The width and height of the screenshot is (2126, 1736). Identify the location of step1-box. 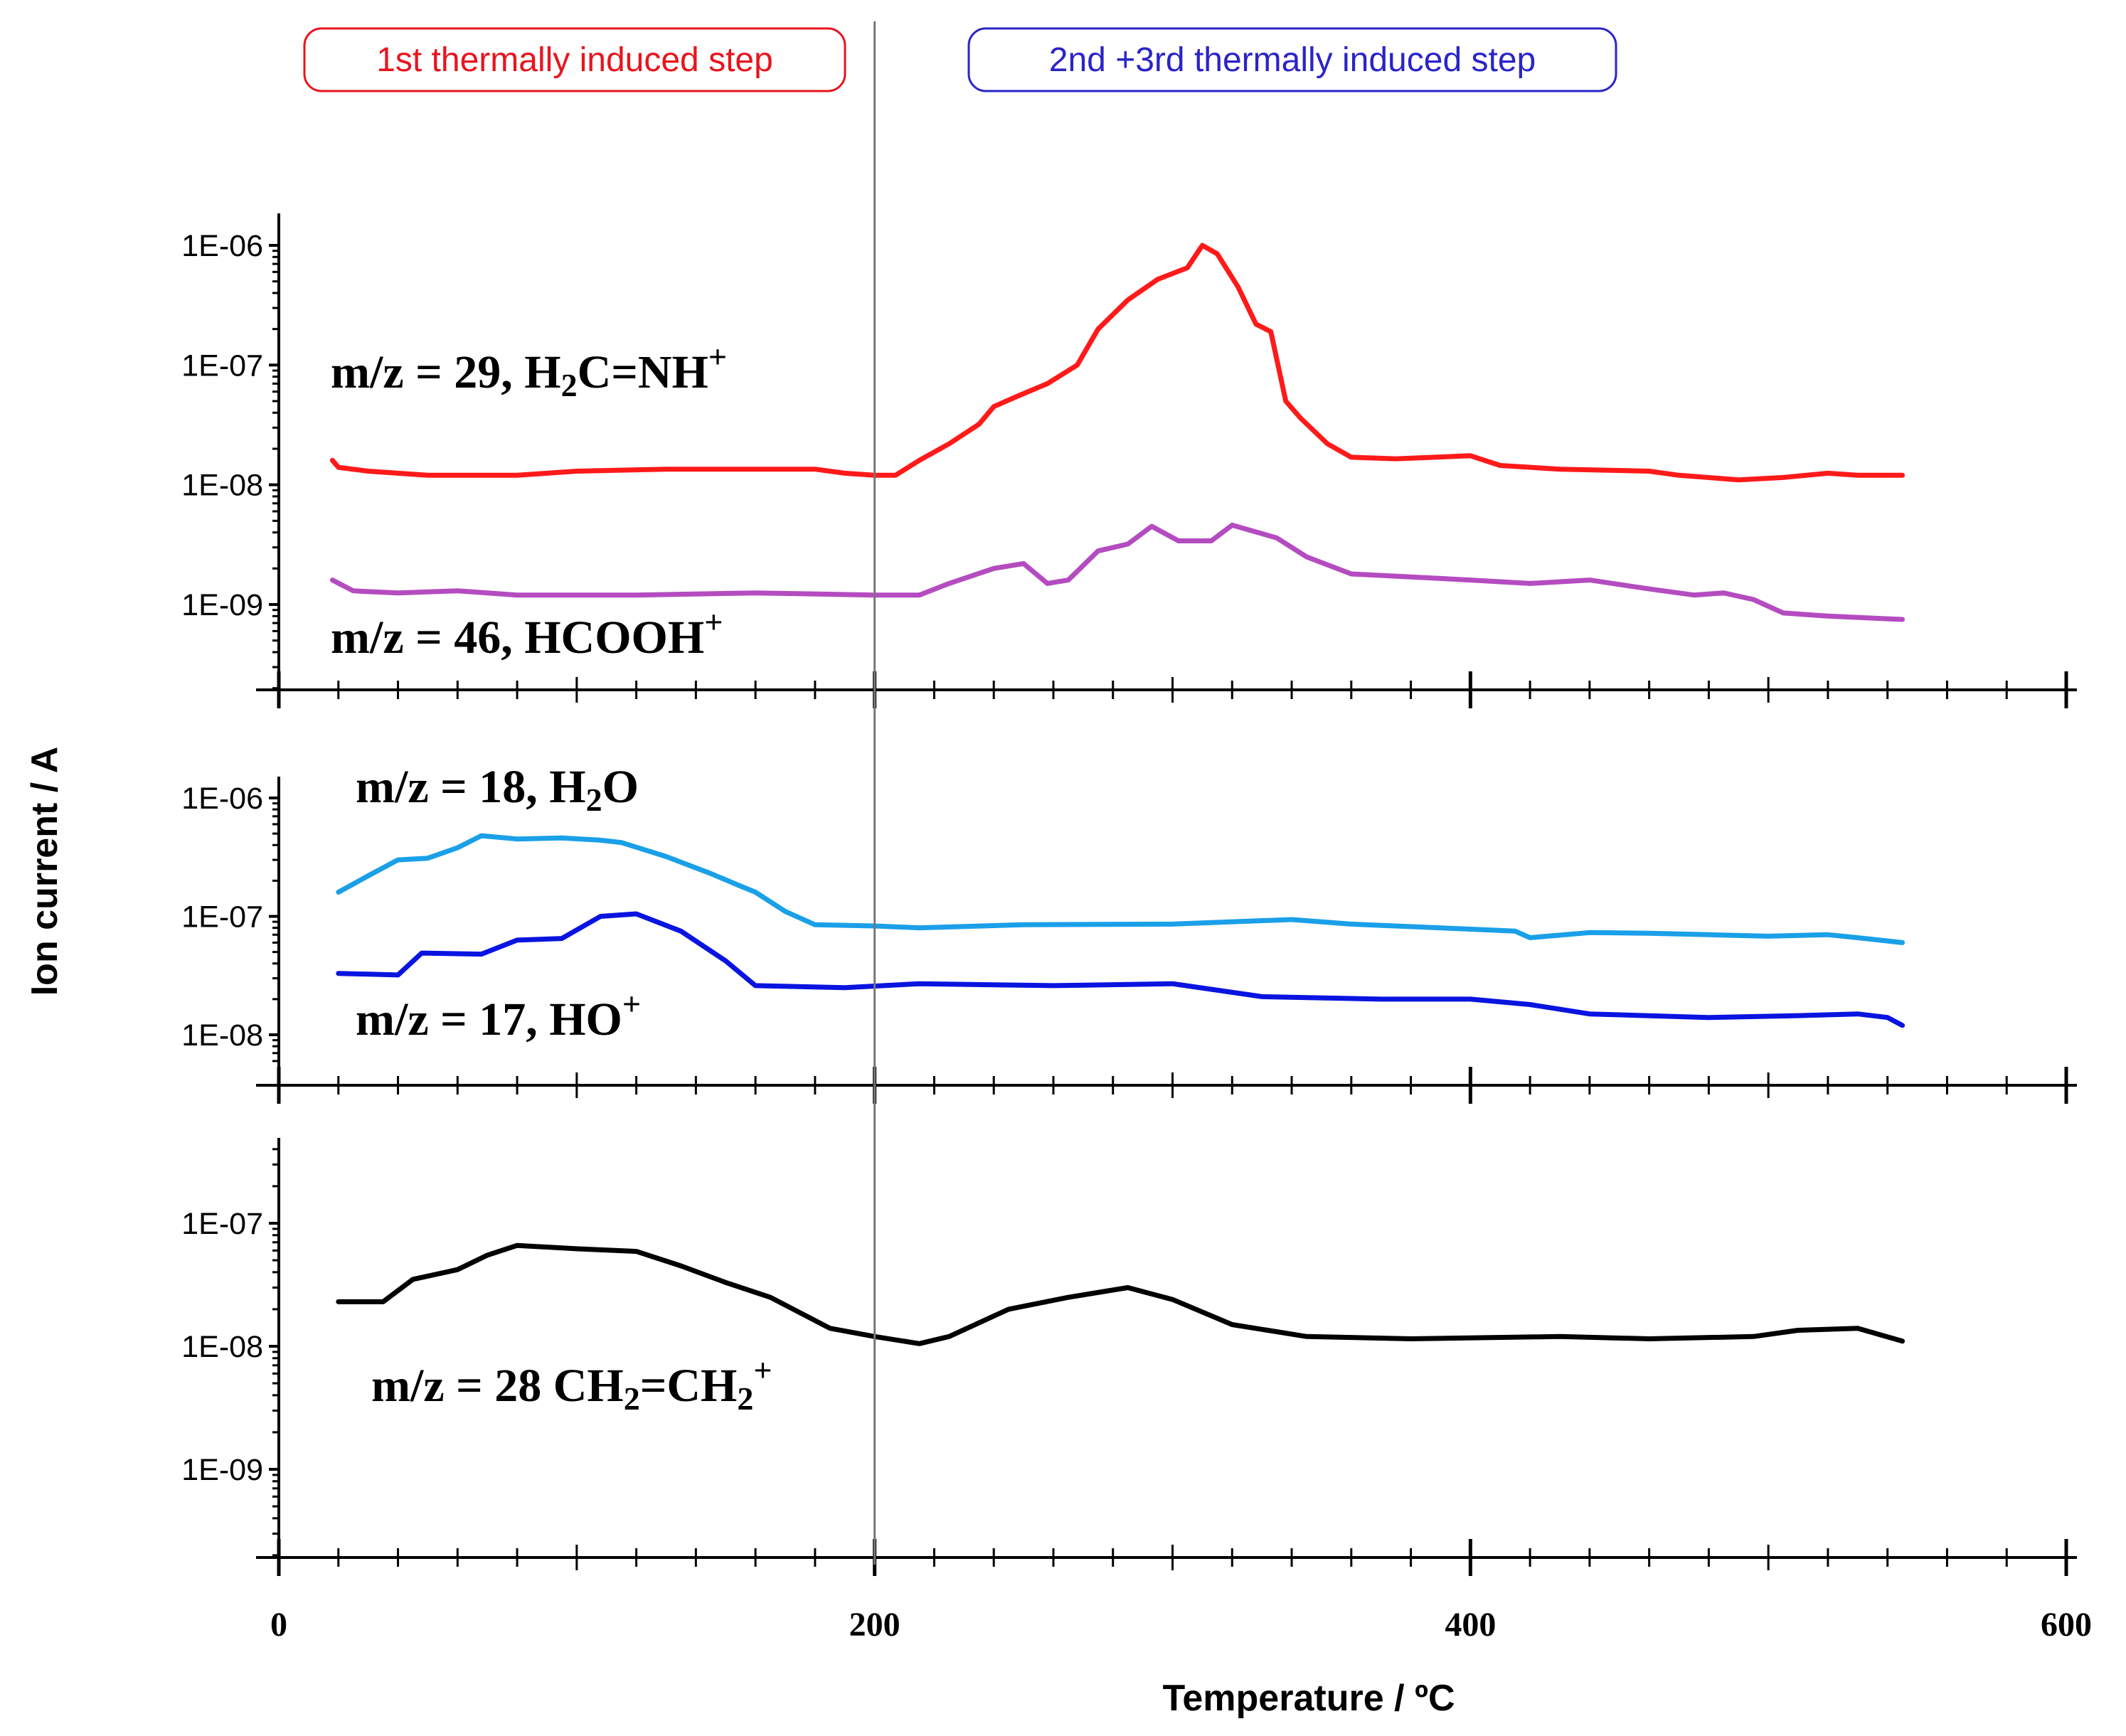
(574, 59).